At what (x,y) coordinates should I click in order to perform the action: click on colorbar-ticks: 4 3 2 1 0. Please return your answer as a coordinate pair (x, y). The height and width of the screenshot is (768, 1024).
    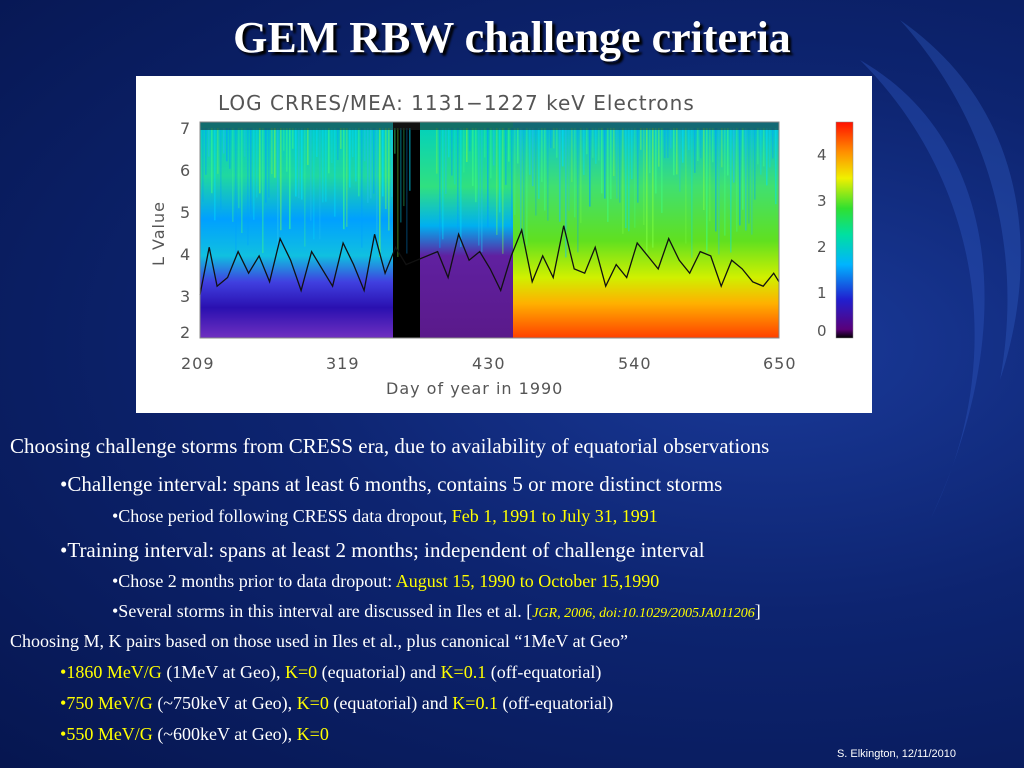
    Looking at the image, I should click on (822, 243).